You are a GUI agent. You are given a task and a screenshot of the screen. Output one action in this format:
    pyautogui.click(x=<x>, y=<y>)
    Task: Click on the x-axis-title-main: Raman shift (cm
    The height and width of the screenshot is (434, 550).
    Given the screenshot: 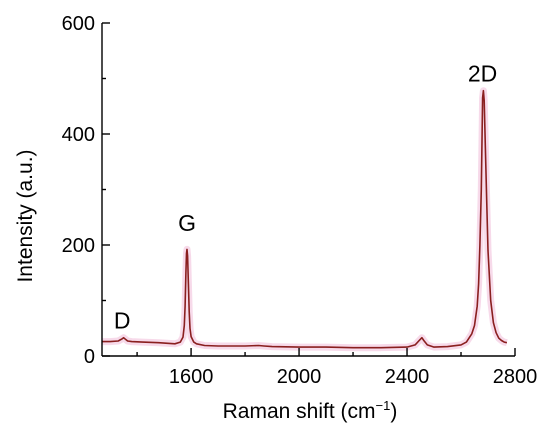 What is the action you would take?
    pyautogui.click(x=299, y=411)
    